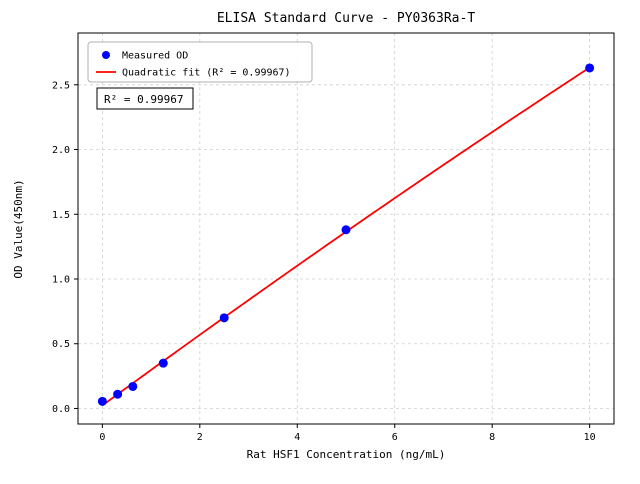  I want to click on legend-box, so click(200, 62).